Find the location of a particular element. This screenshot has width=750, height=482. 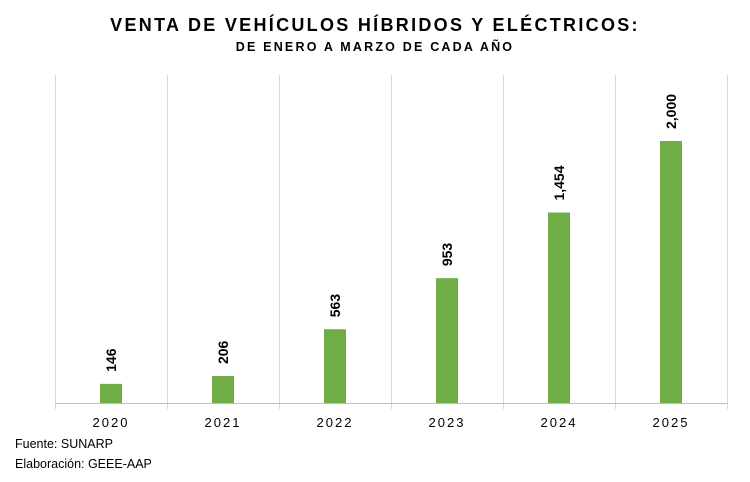

bar-2020 is located at coordinates (111, 393).